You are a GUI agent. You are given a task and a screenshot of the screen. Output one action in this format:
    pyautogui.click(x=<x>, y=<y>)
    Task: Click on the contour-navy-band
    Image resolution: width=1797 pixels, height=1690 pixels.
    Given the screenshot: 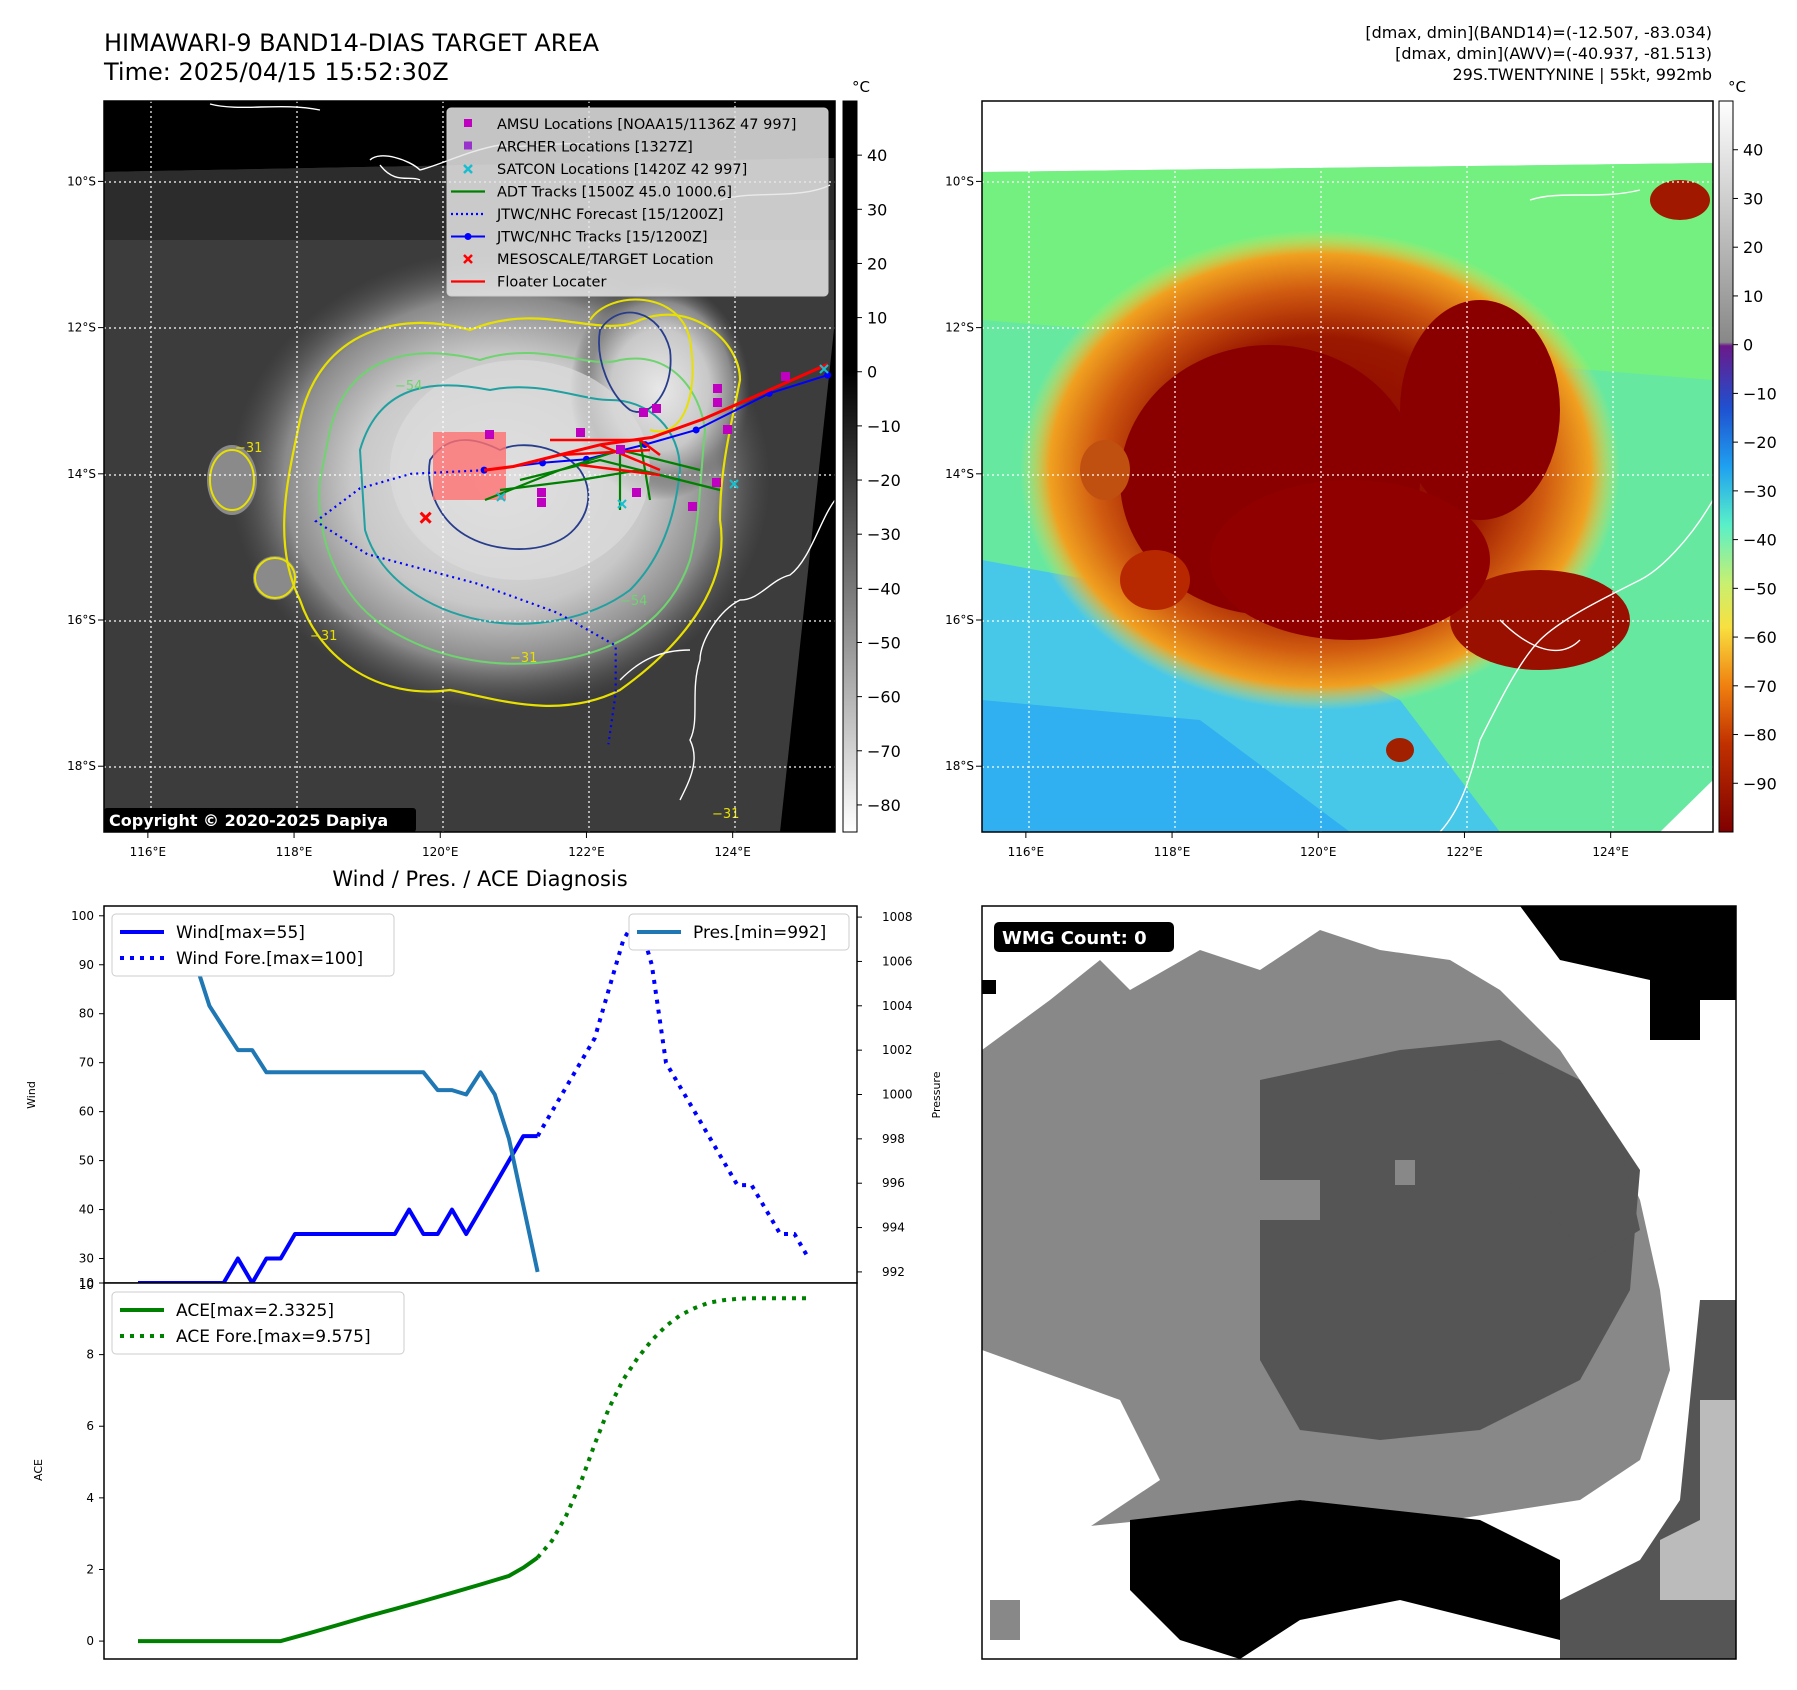 What is the action you would take?
    pyautogui.click(x=635, y=362)
    